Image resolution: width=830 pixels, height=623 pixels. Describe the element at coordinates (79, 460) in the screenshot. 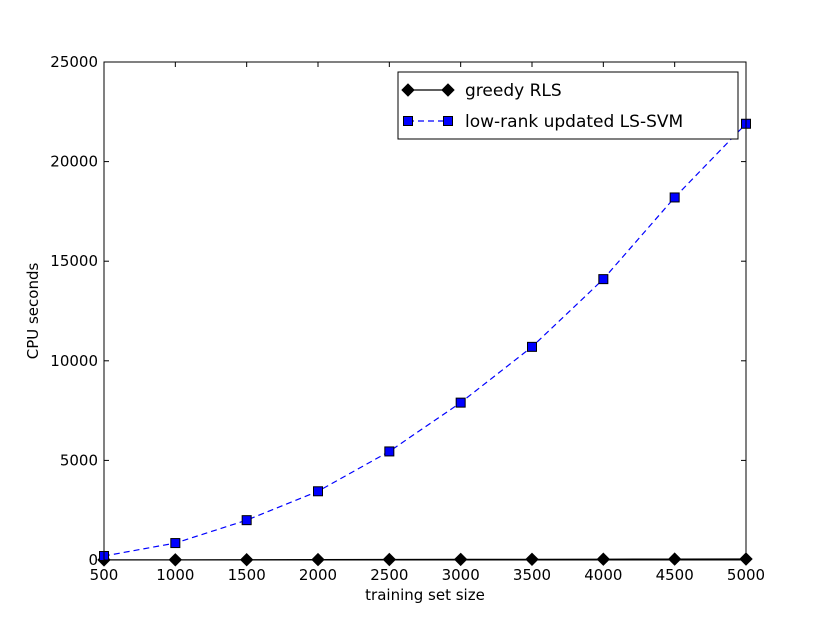

I see `y-tick-label: 5000` at that location.